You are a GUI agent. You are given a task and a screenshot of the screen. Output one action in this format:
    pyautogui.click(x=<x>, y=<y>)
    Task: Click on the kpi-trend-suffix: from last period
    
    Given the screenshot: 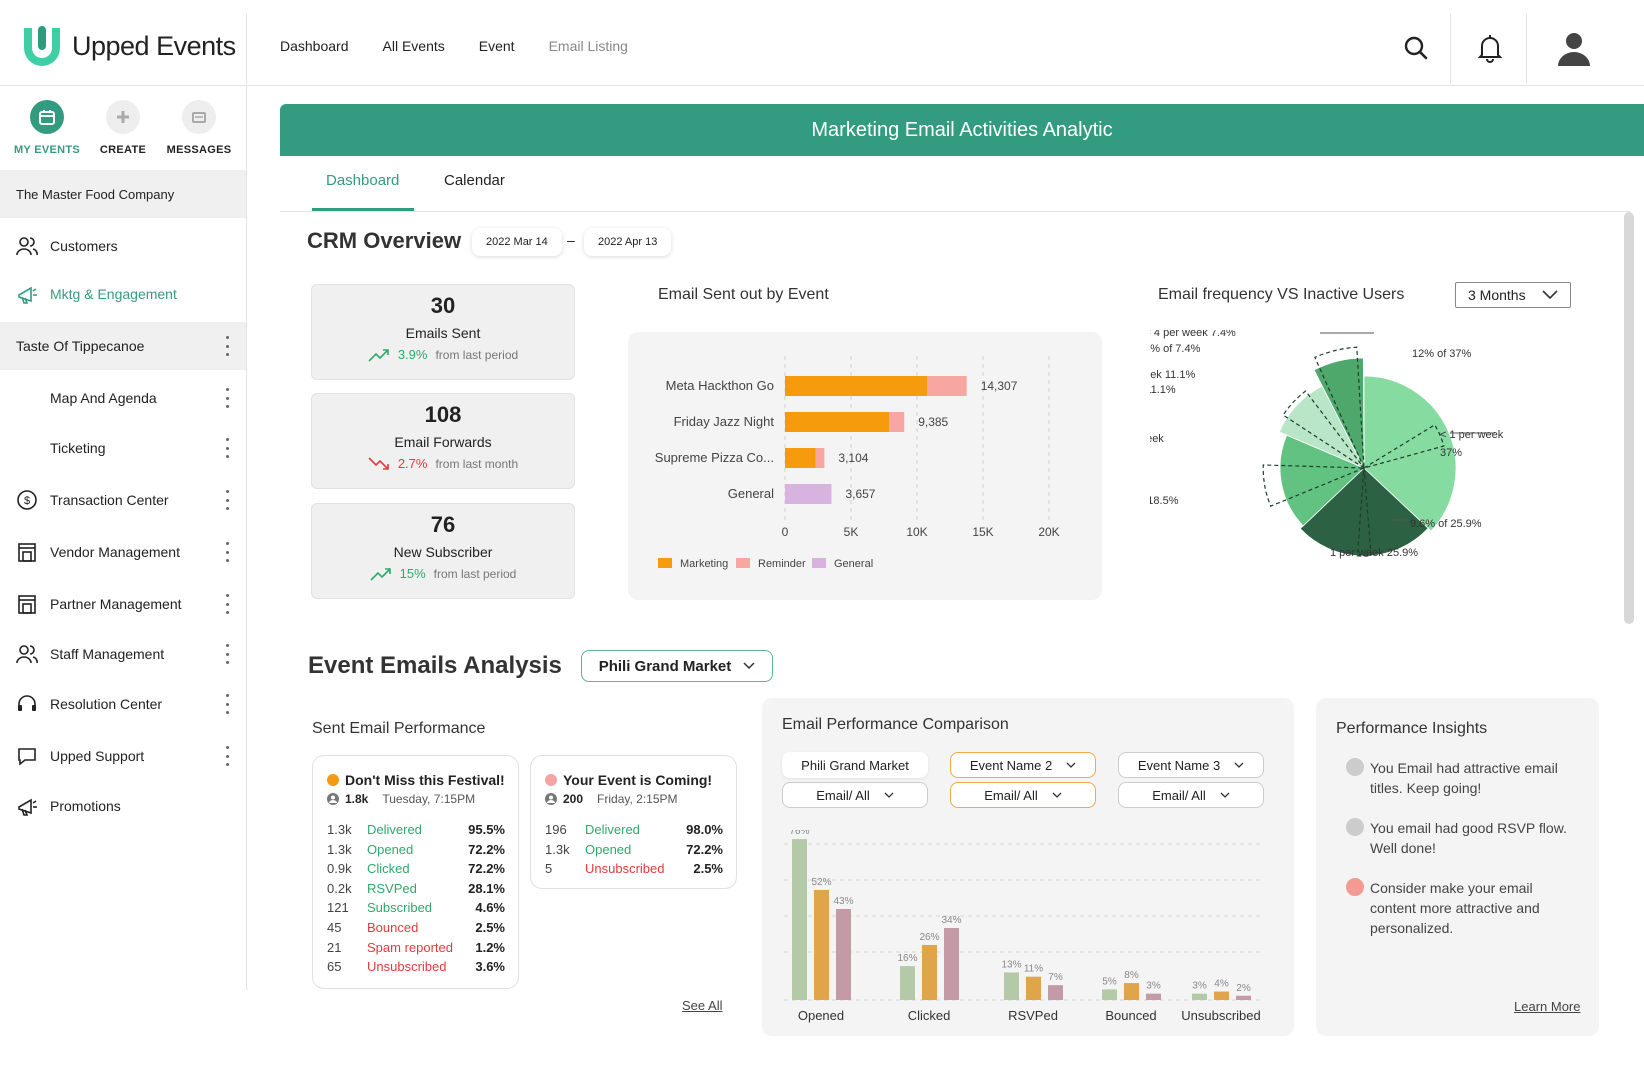 What is the action you would take?
    pyautogui.click(x=475, y=573)
    